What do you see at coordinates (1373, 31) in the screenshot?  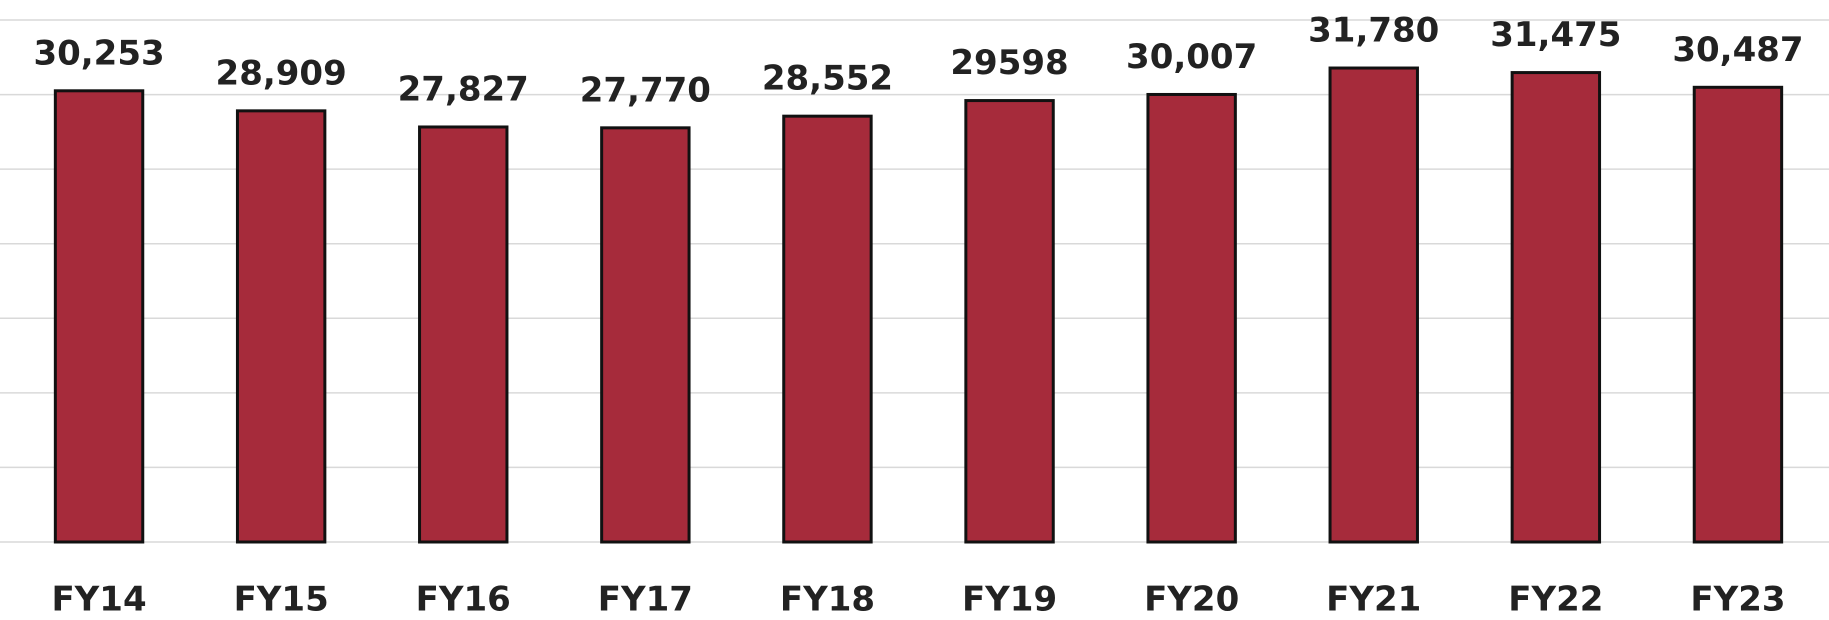 I see `value-label: 31,780` at bounding box center [1373, 31].